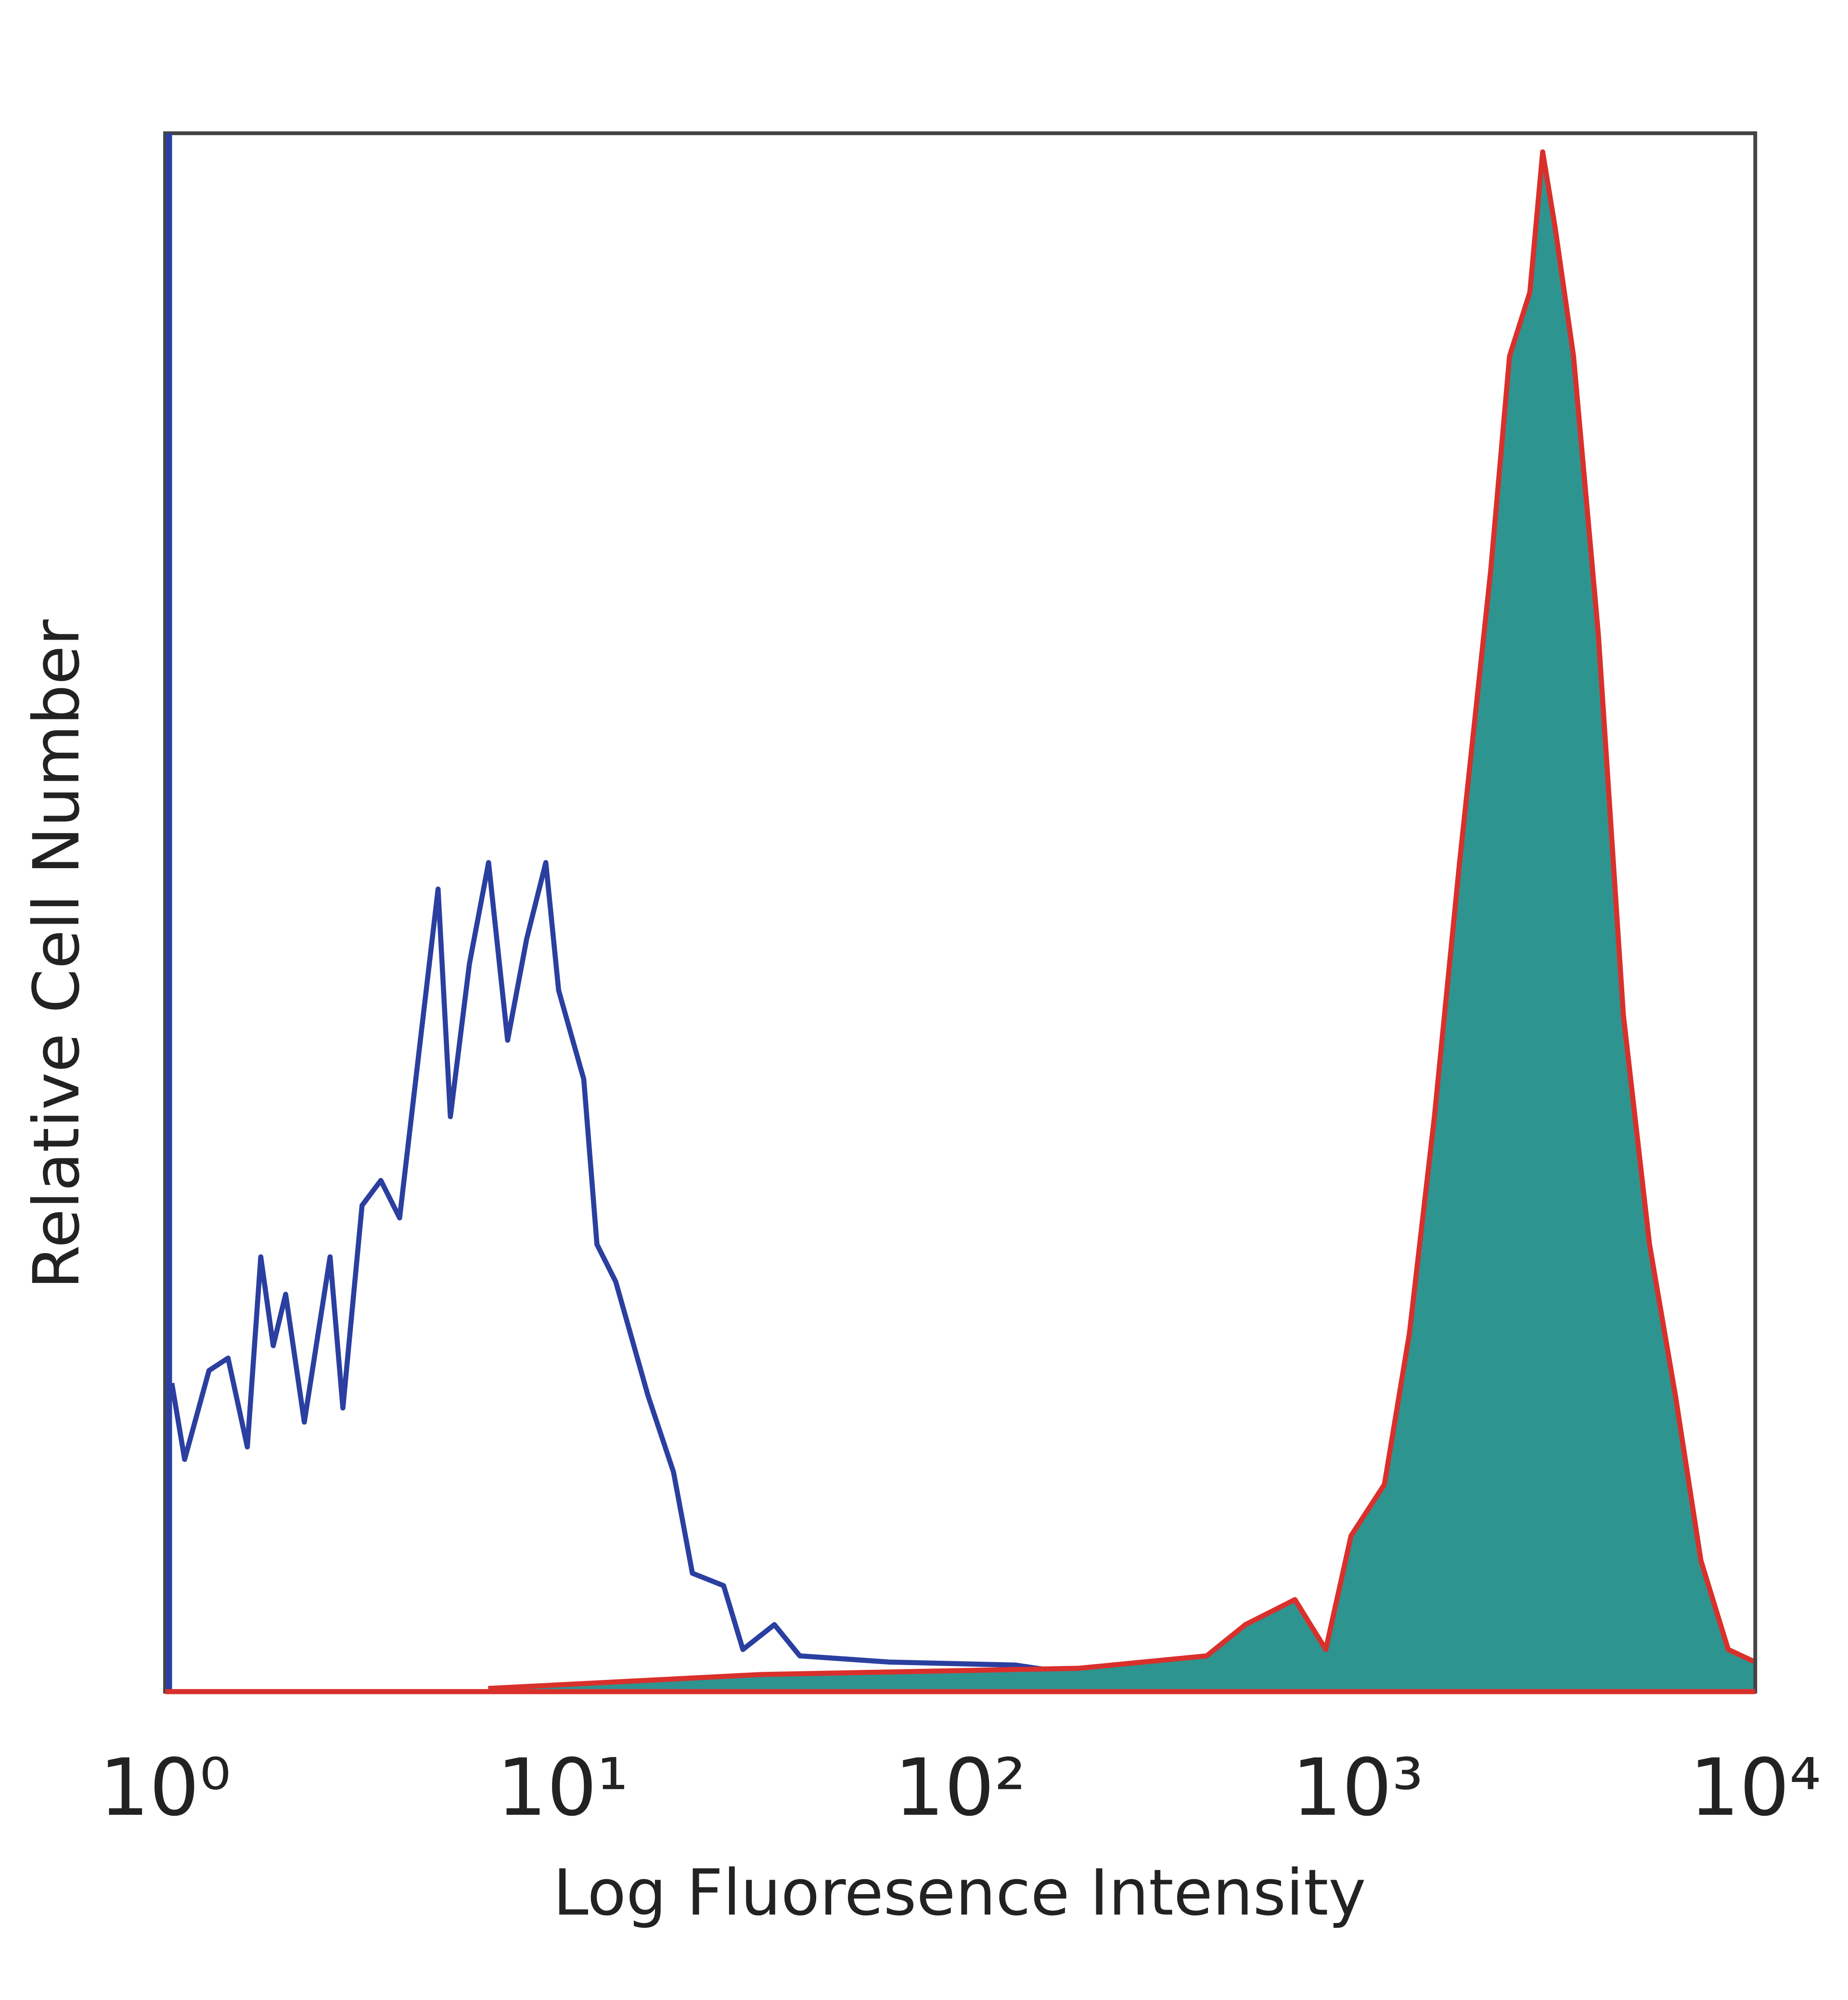 Image resolution: width=1848 pixels, height=2000 pixels. What do you see at coordinates (960, 1787) in the screenshot?
I see `x-tick-label: 10²` at bounding box center [960, 1787].